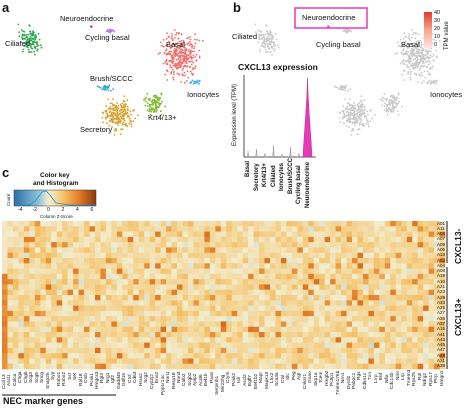  I want to click on heatmap-column-label: Eef1b, so click(207, 379).